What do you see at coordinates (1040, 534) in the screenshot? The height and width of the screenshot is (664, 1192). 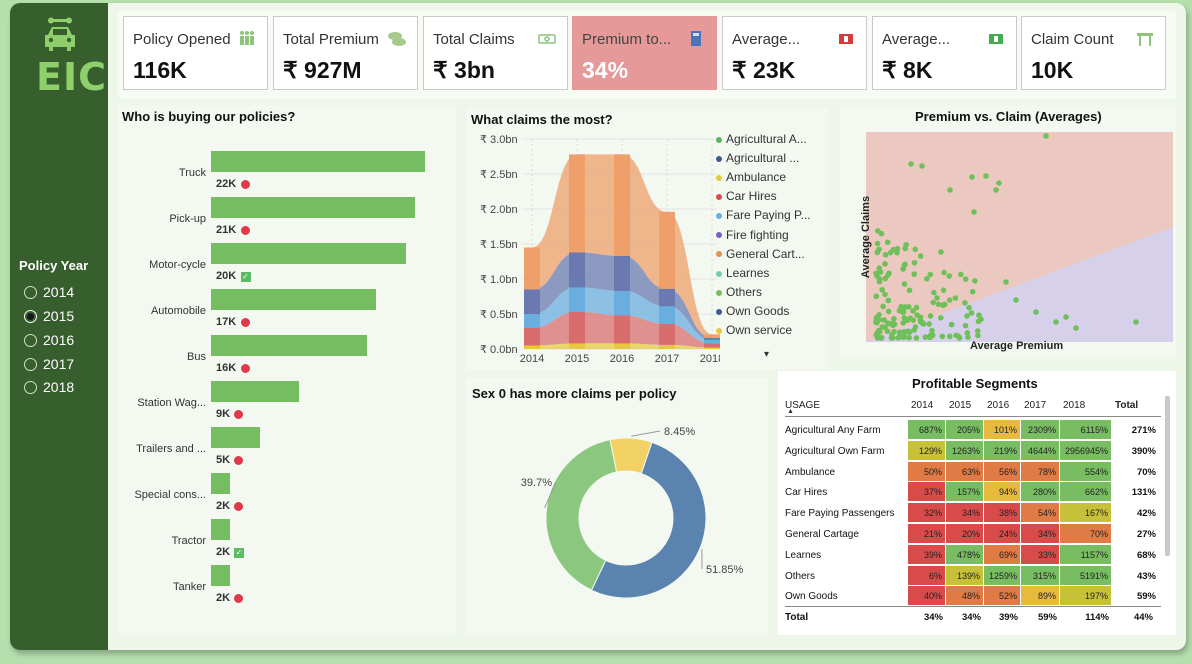 I see `matrix-cell: 34%` at bounding box center [1040, 534].